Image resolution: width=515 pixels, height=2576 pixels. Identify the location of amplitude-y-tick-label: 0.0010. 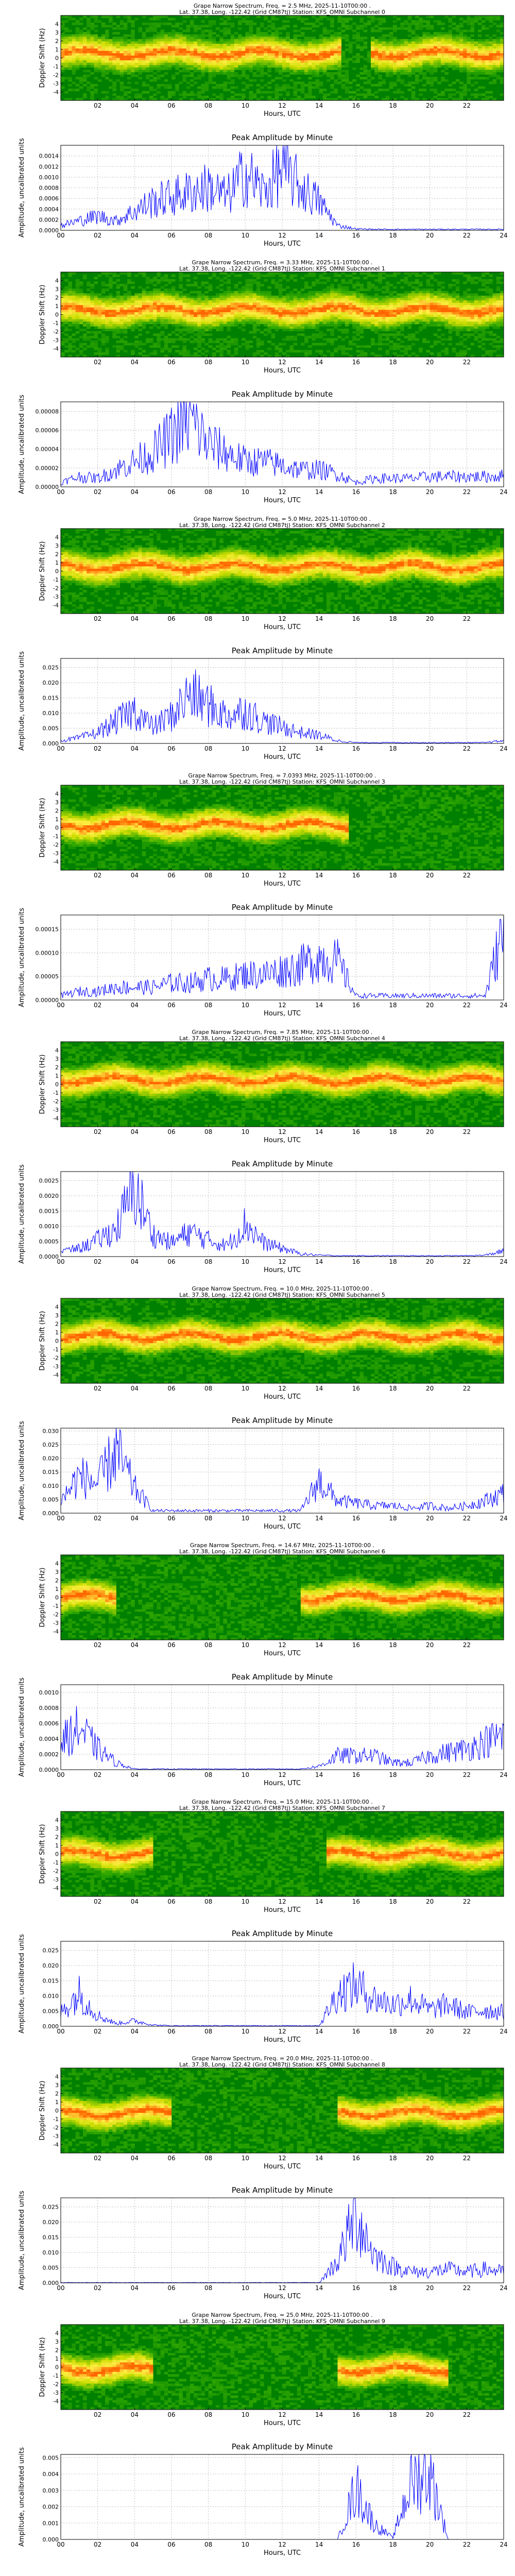
(49, 177).